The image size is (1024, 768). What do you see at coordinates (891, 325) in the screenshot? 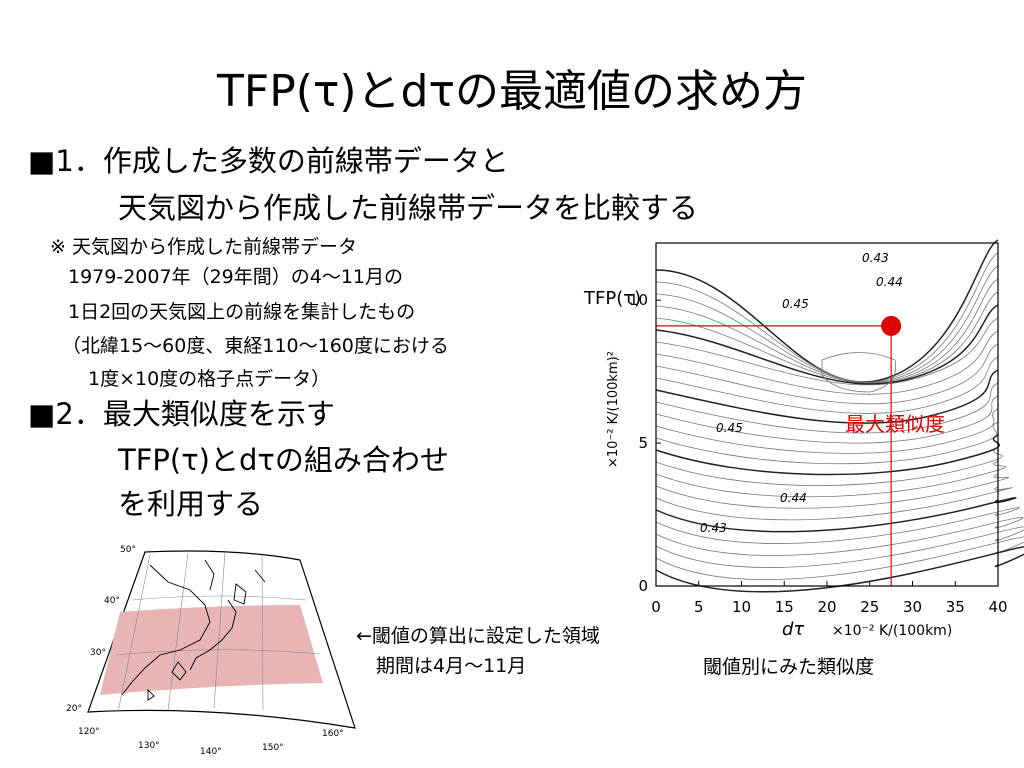
I see `max-similarity-point` at bounding box center [891, 325].